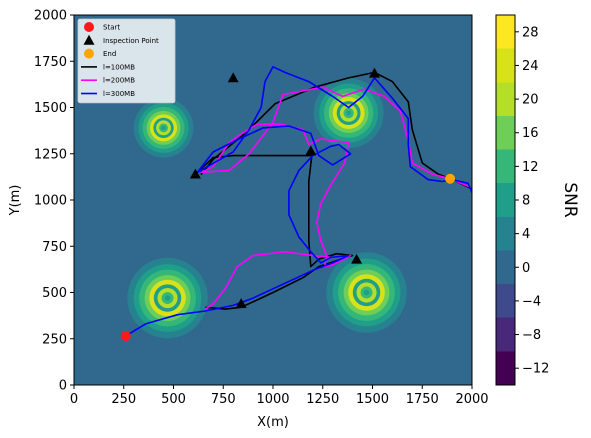  Describe the element at coordinates (119, 81) in the screenshot. I see `legend-label: l=200MB` at that location.